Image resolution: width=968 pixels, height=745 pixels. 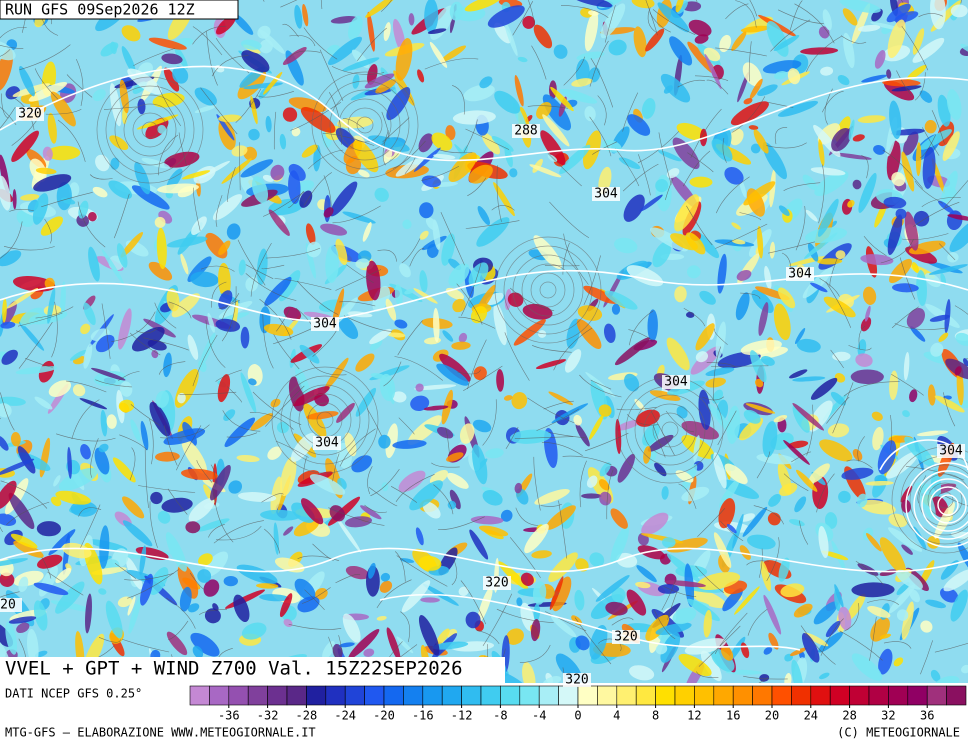 What do you see at coordinates (384, 716) in the screenshot?
I see `colorbar-tick-label: -20` at bounding box center [384, 716].